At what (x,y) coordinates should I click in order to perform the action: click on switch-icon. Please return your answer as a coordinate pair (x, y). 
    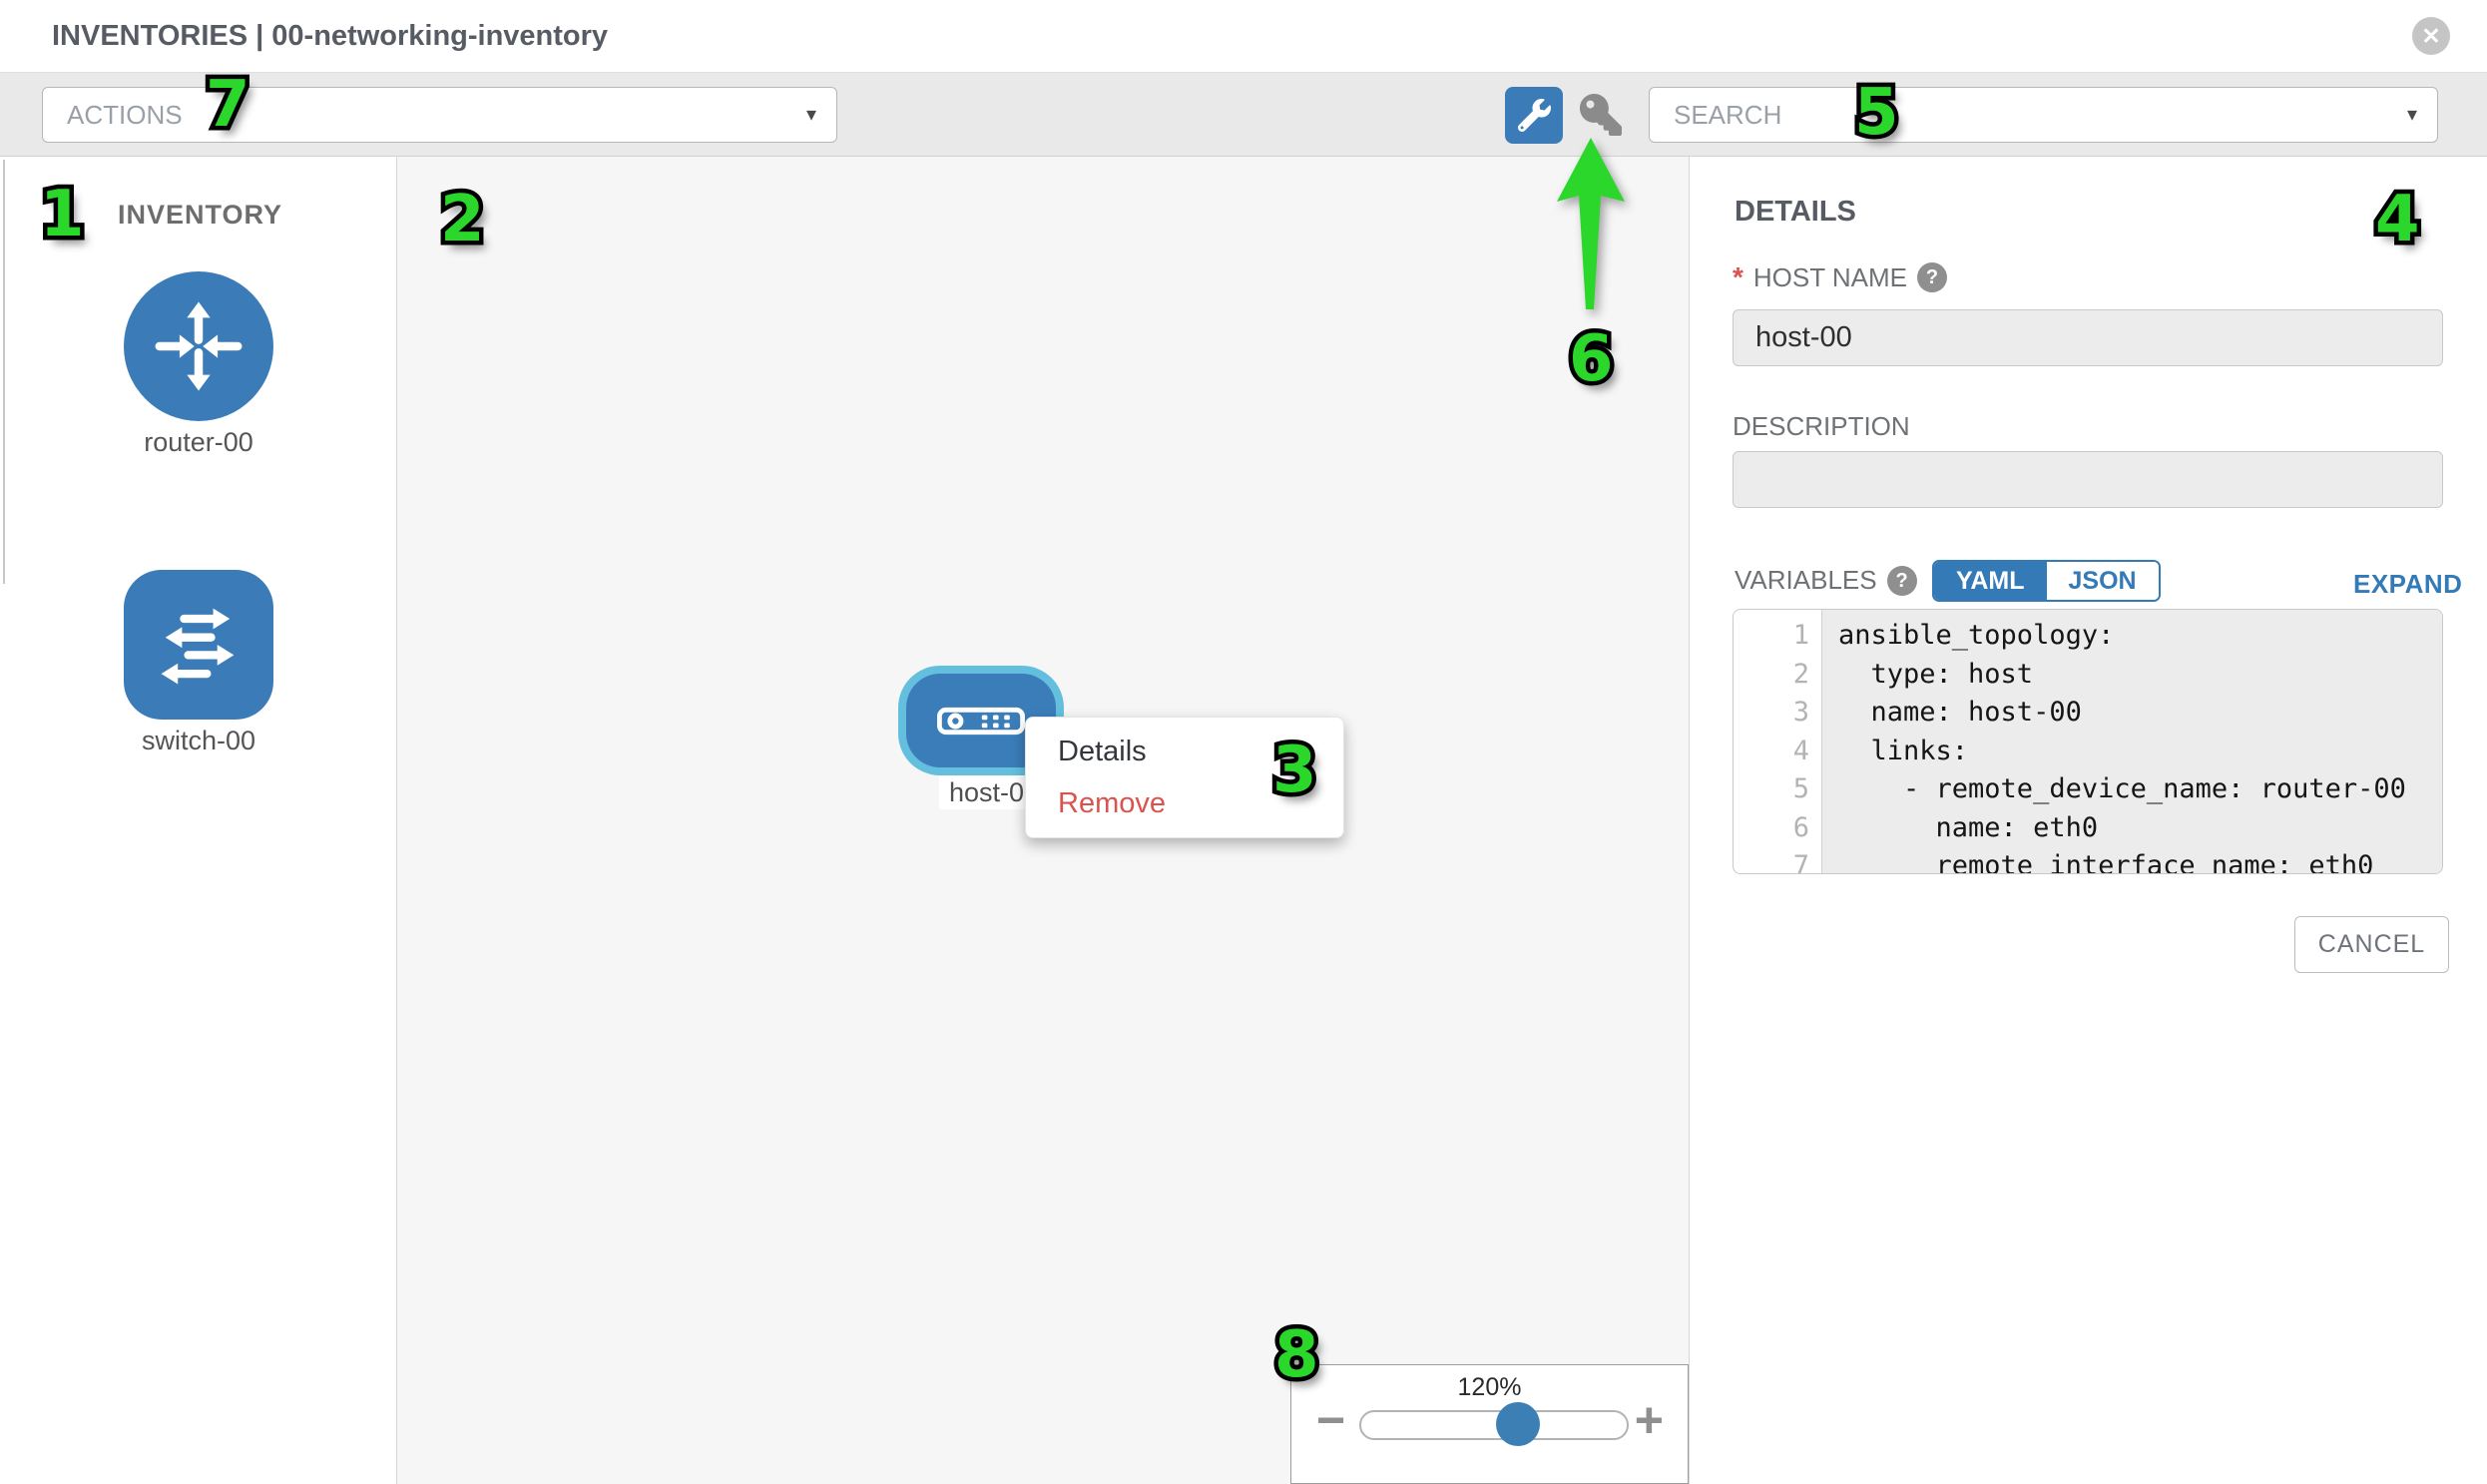
    Looking at the image, I should click on (198, 645).